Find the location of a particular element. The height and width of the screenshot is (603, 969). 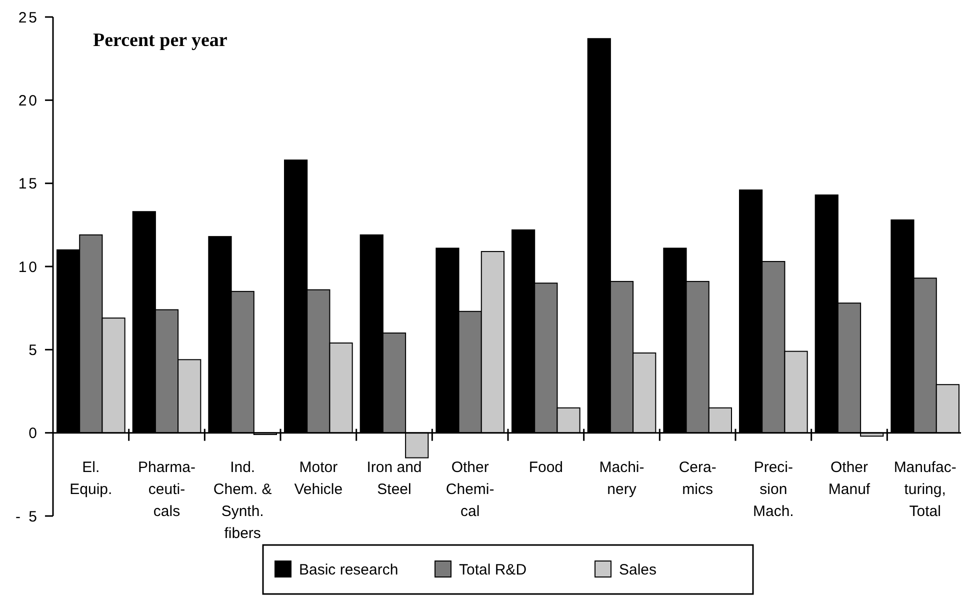

y-tick-label: 10 is located at coordinates (28, 267).